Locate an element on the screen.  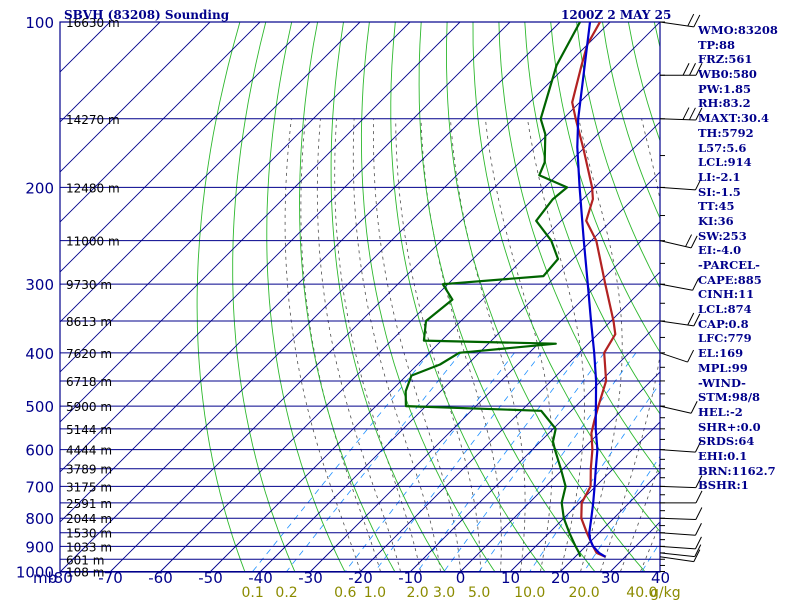
height-label: 3175 m is located at coordinates (89, 487).